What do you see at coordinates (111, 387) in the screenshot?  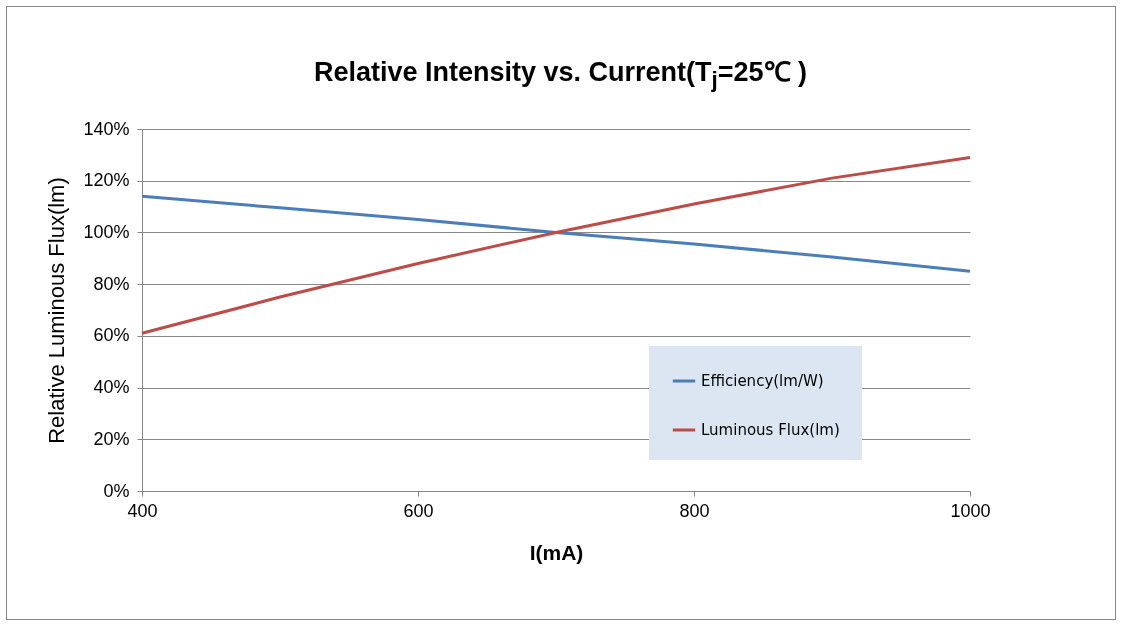 I see `y-tick-label: 40%` at bounding box center [111, 387].